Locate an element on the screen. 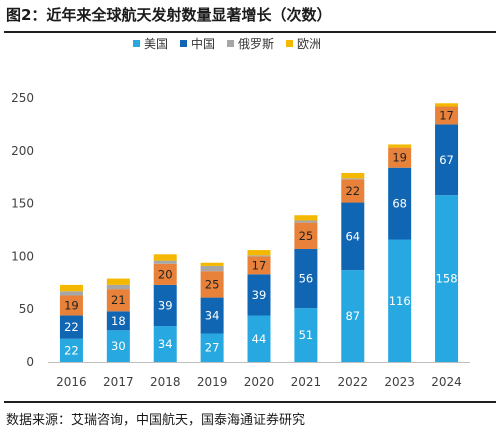 The image size is (500, 435). source-note: 数据来源：艾瑞咨询，中国航天，国泰海通证券研究 is located at coordinates (156, 420).